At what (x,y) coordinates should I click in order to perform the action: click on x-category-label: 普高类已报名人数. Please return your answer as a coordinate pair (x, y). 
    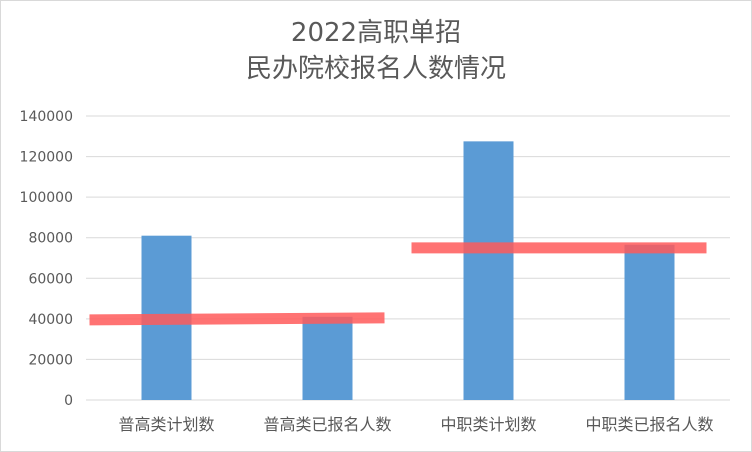
    Looking at the image, I should click on (327, 424).